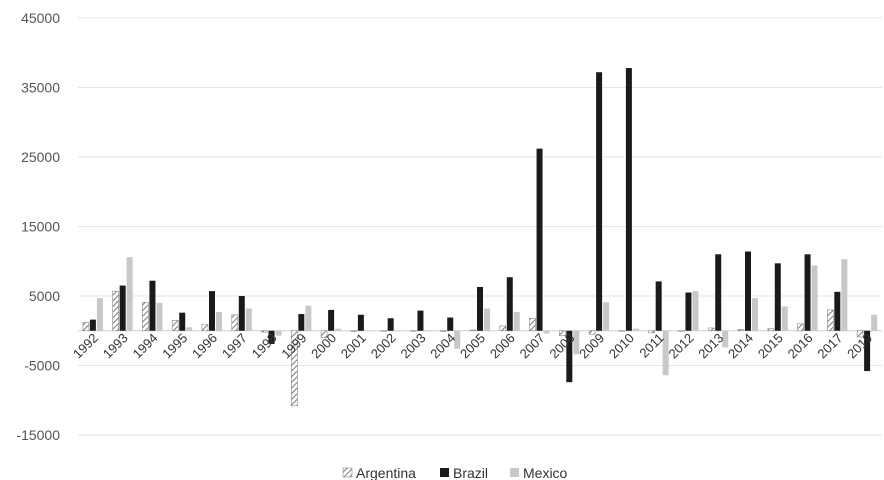  I want to click on x-tick-label: 2001, so click(353, 345).